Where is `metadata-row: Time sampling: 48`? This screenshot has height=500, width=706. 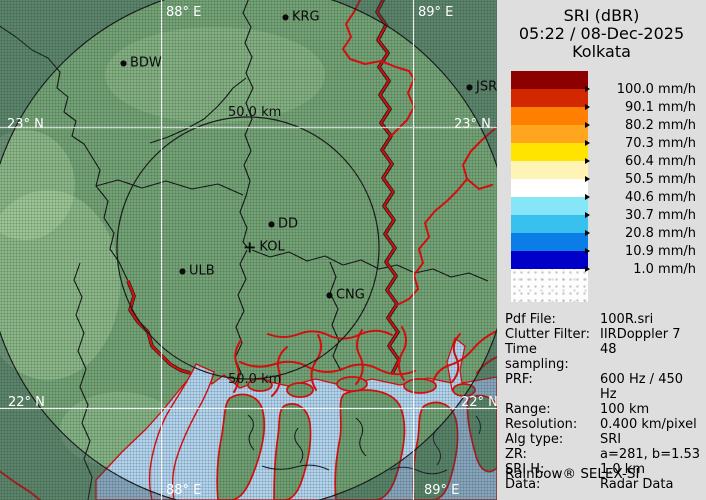 metadata-row: Time sampling: 48 is located at coordinates (604, 357).